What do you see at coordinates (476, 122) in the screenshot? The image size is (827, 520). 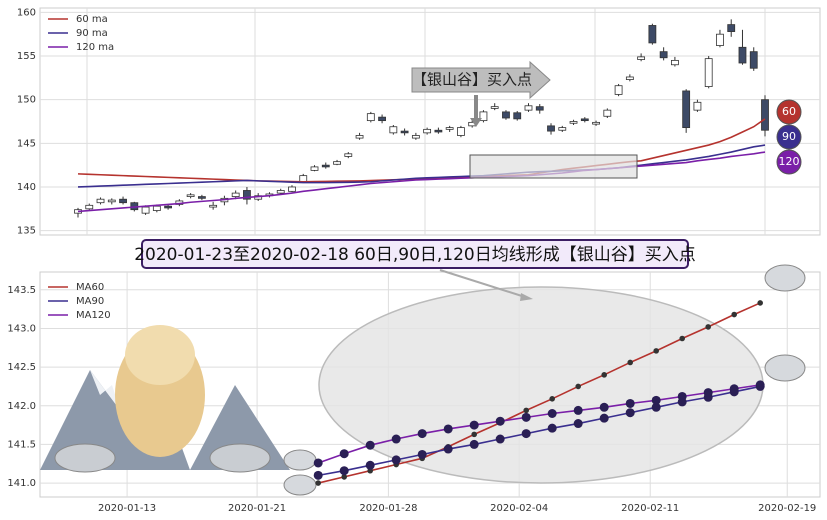 I see `arrow-head` at bounding box center [476, 122].